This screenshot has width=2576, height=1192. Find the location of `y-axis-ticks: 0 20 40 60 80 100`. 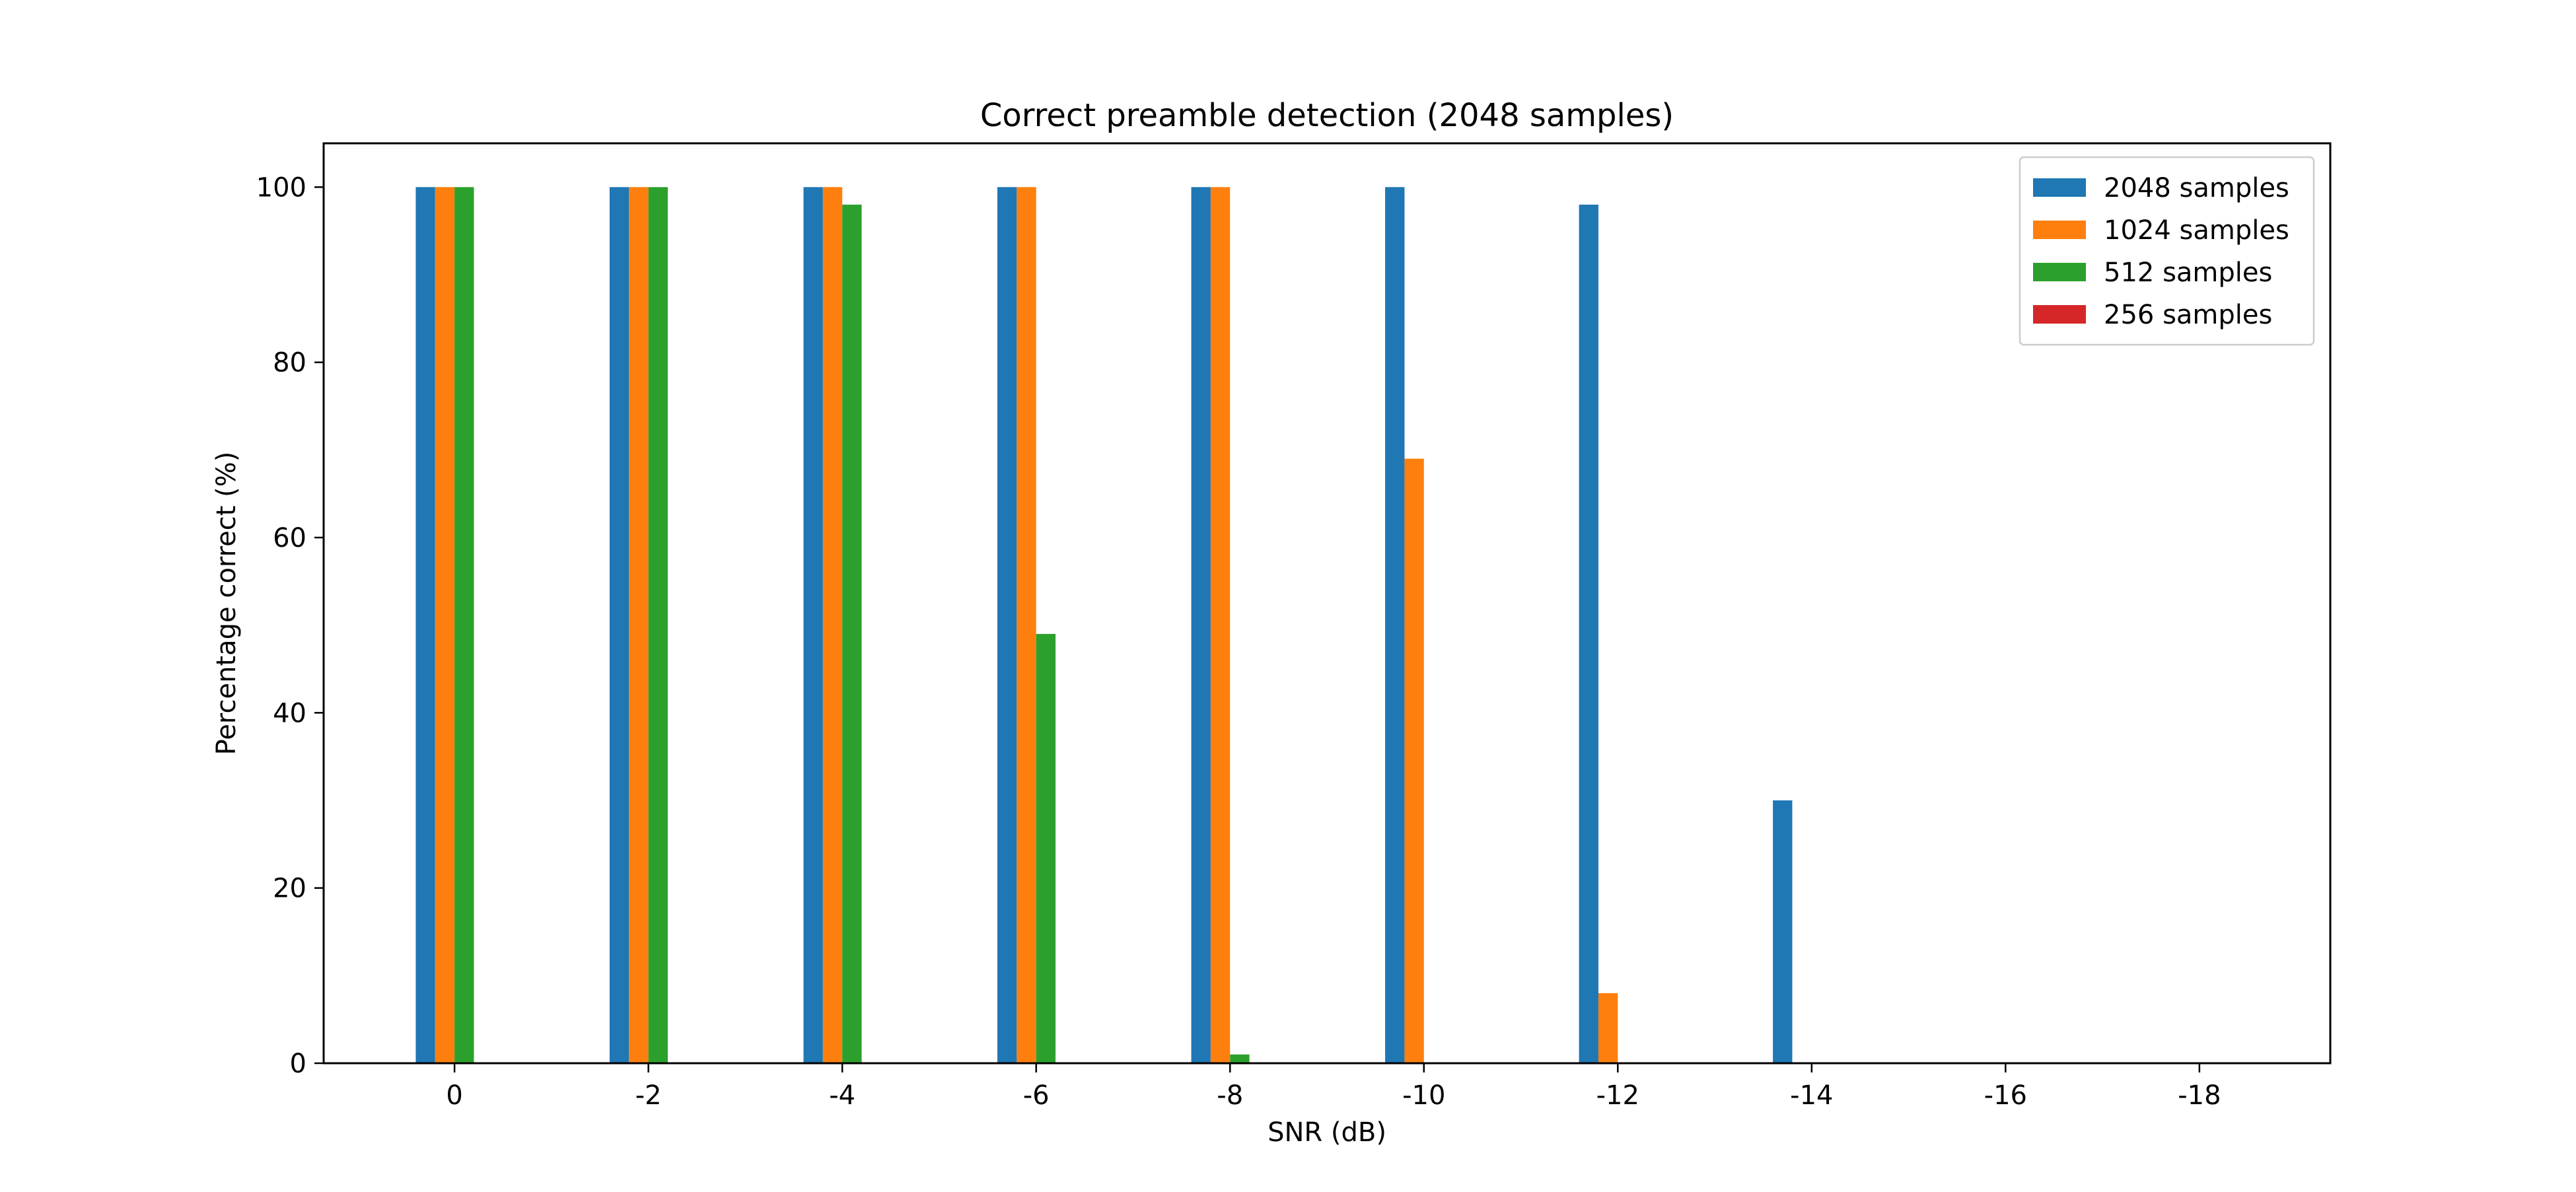

y-axis-ticks: 0 20 40 60 80 100 is located at coordinates (290, 625).